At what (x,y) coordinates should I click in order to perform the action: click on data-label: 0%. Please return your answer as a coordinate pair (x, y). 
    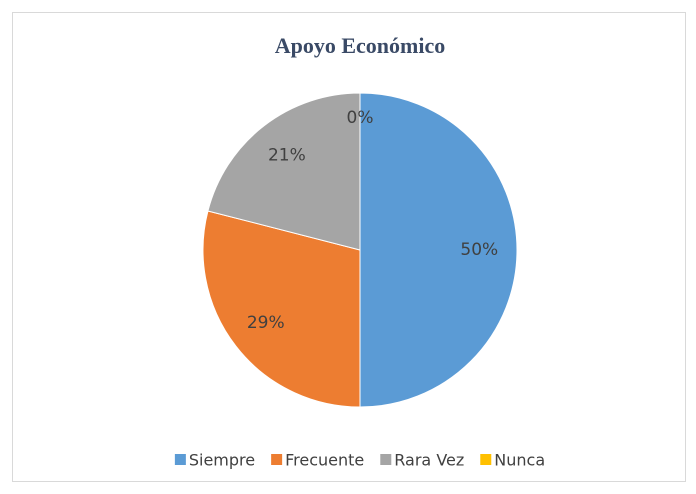
    Looking at the image, I should click on (360, 118).